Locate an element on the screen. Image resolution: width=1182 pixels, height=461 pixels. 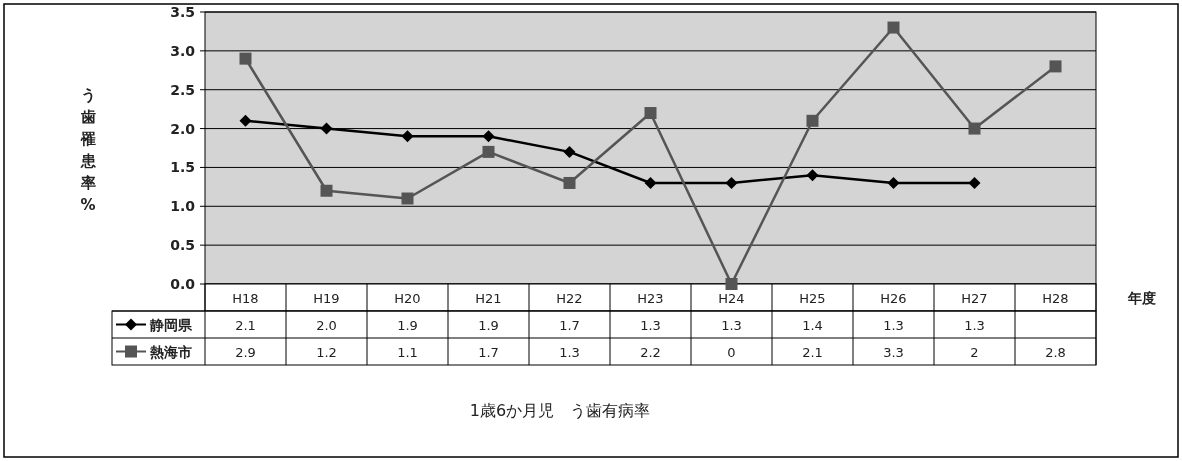
data-label: 2.9 is located at coordinates (245, 352).